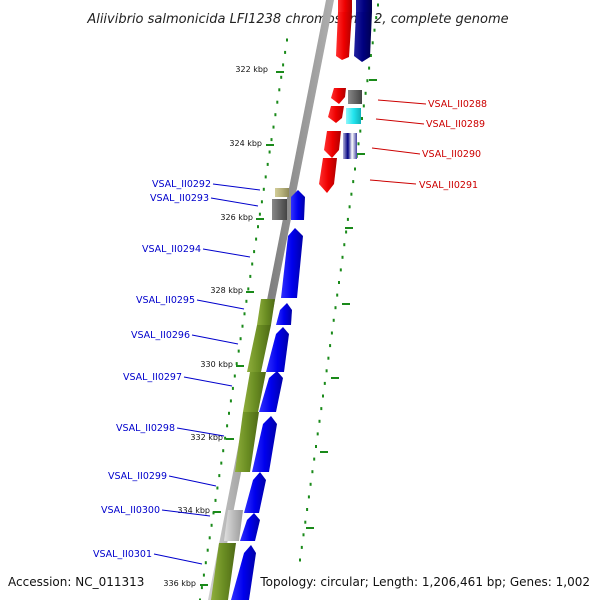 Image resolution: width=600 pixels, height=600 pixels. I want to click on tick-label: 336 kbp, so click(179, 583).